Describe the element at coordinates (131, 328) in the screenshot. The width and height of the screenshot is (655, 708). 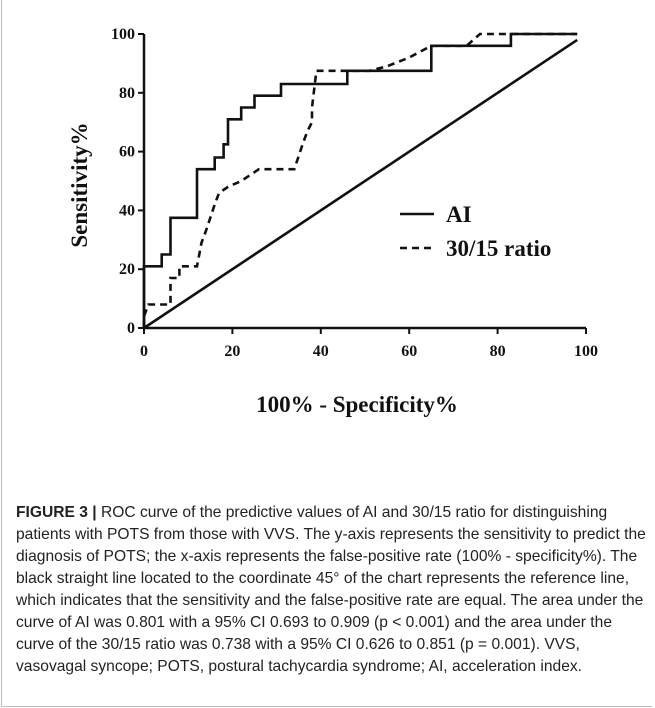
I see `y-tick-label: 0` at that location.